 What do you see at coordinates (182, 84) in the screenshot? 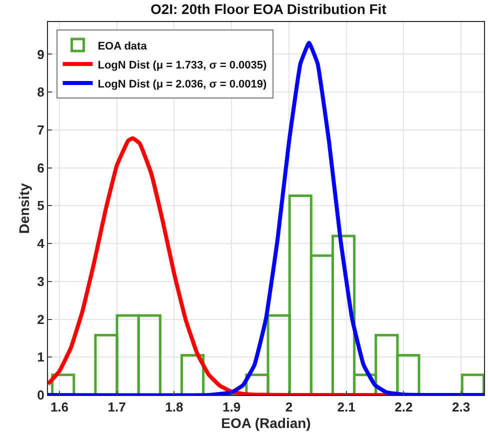
I see `legend-label: LogN Dist (μ = 2.036, σ = 0.0019)` at bounding box center [182, 84].